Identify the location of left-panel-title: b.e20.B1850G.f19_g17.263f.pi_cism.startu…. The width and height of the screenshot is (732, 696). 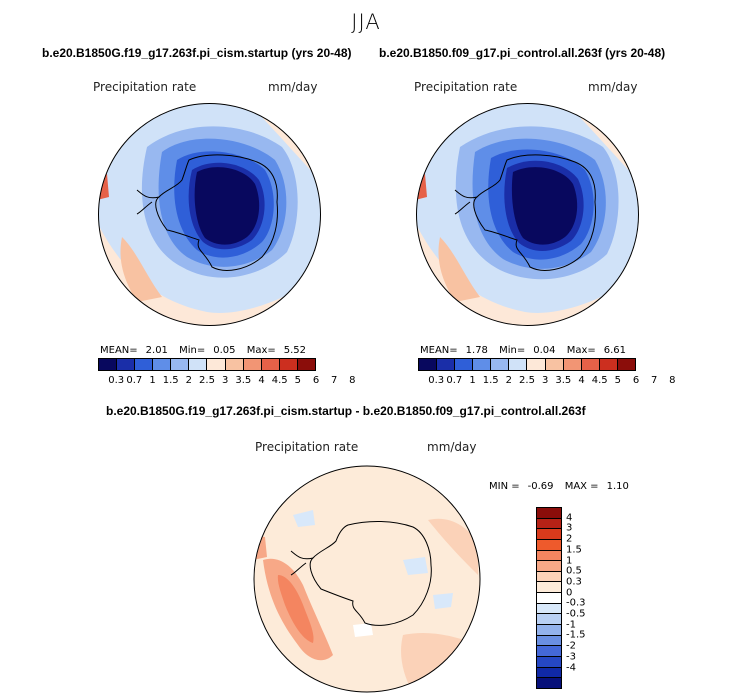
(197, 53).